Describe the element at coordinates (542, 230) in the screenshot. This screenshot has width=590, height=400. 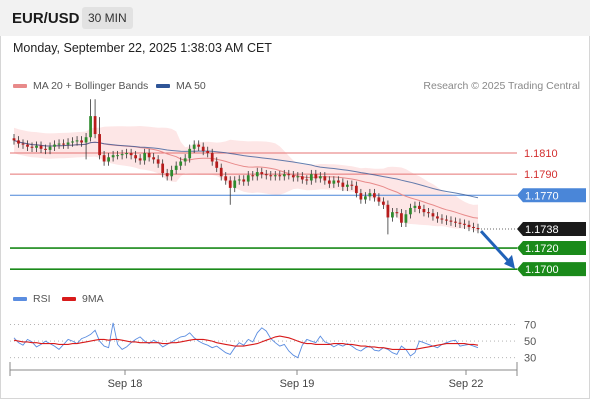
I see `current-price-label: 1.1738` at that location.